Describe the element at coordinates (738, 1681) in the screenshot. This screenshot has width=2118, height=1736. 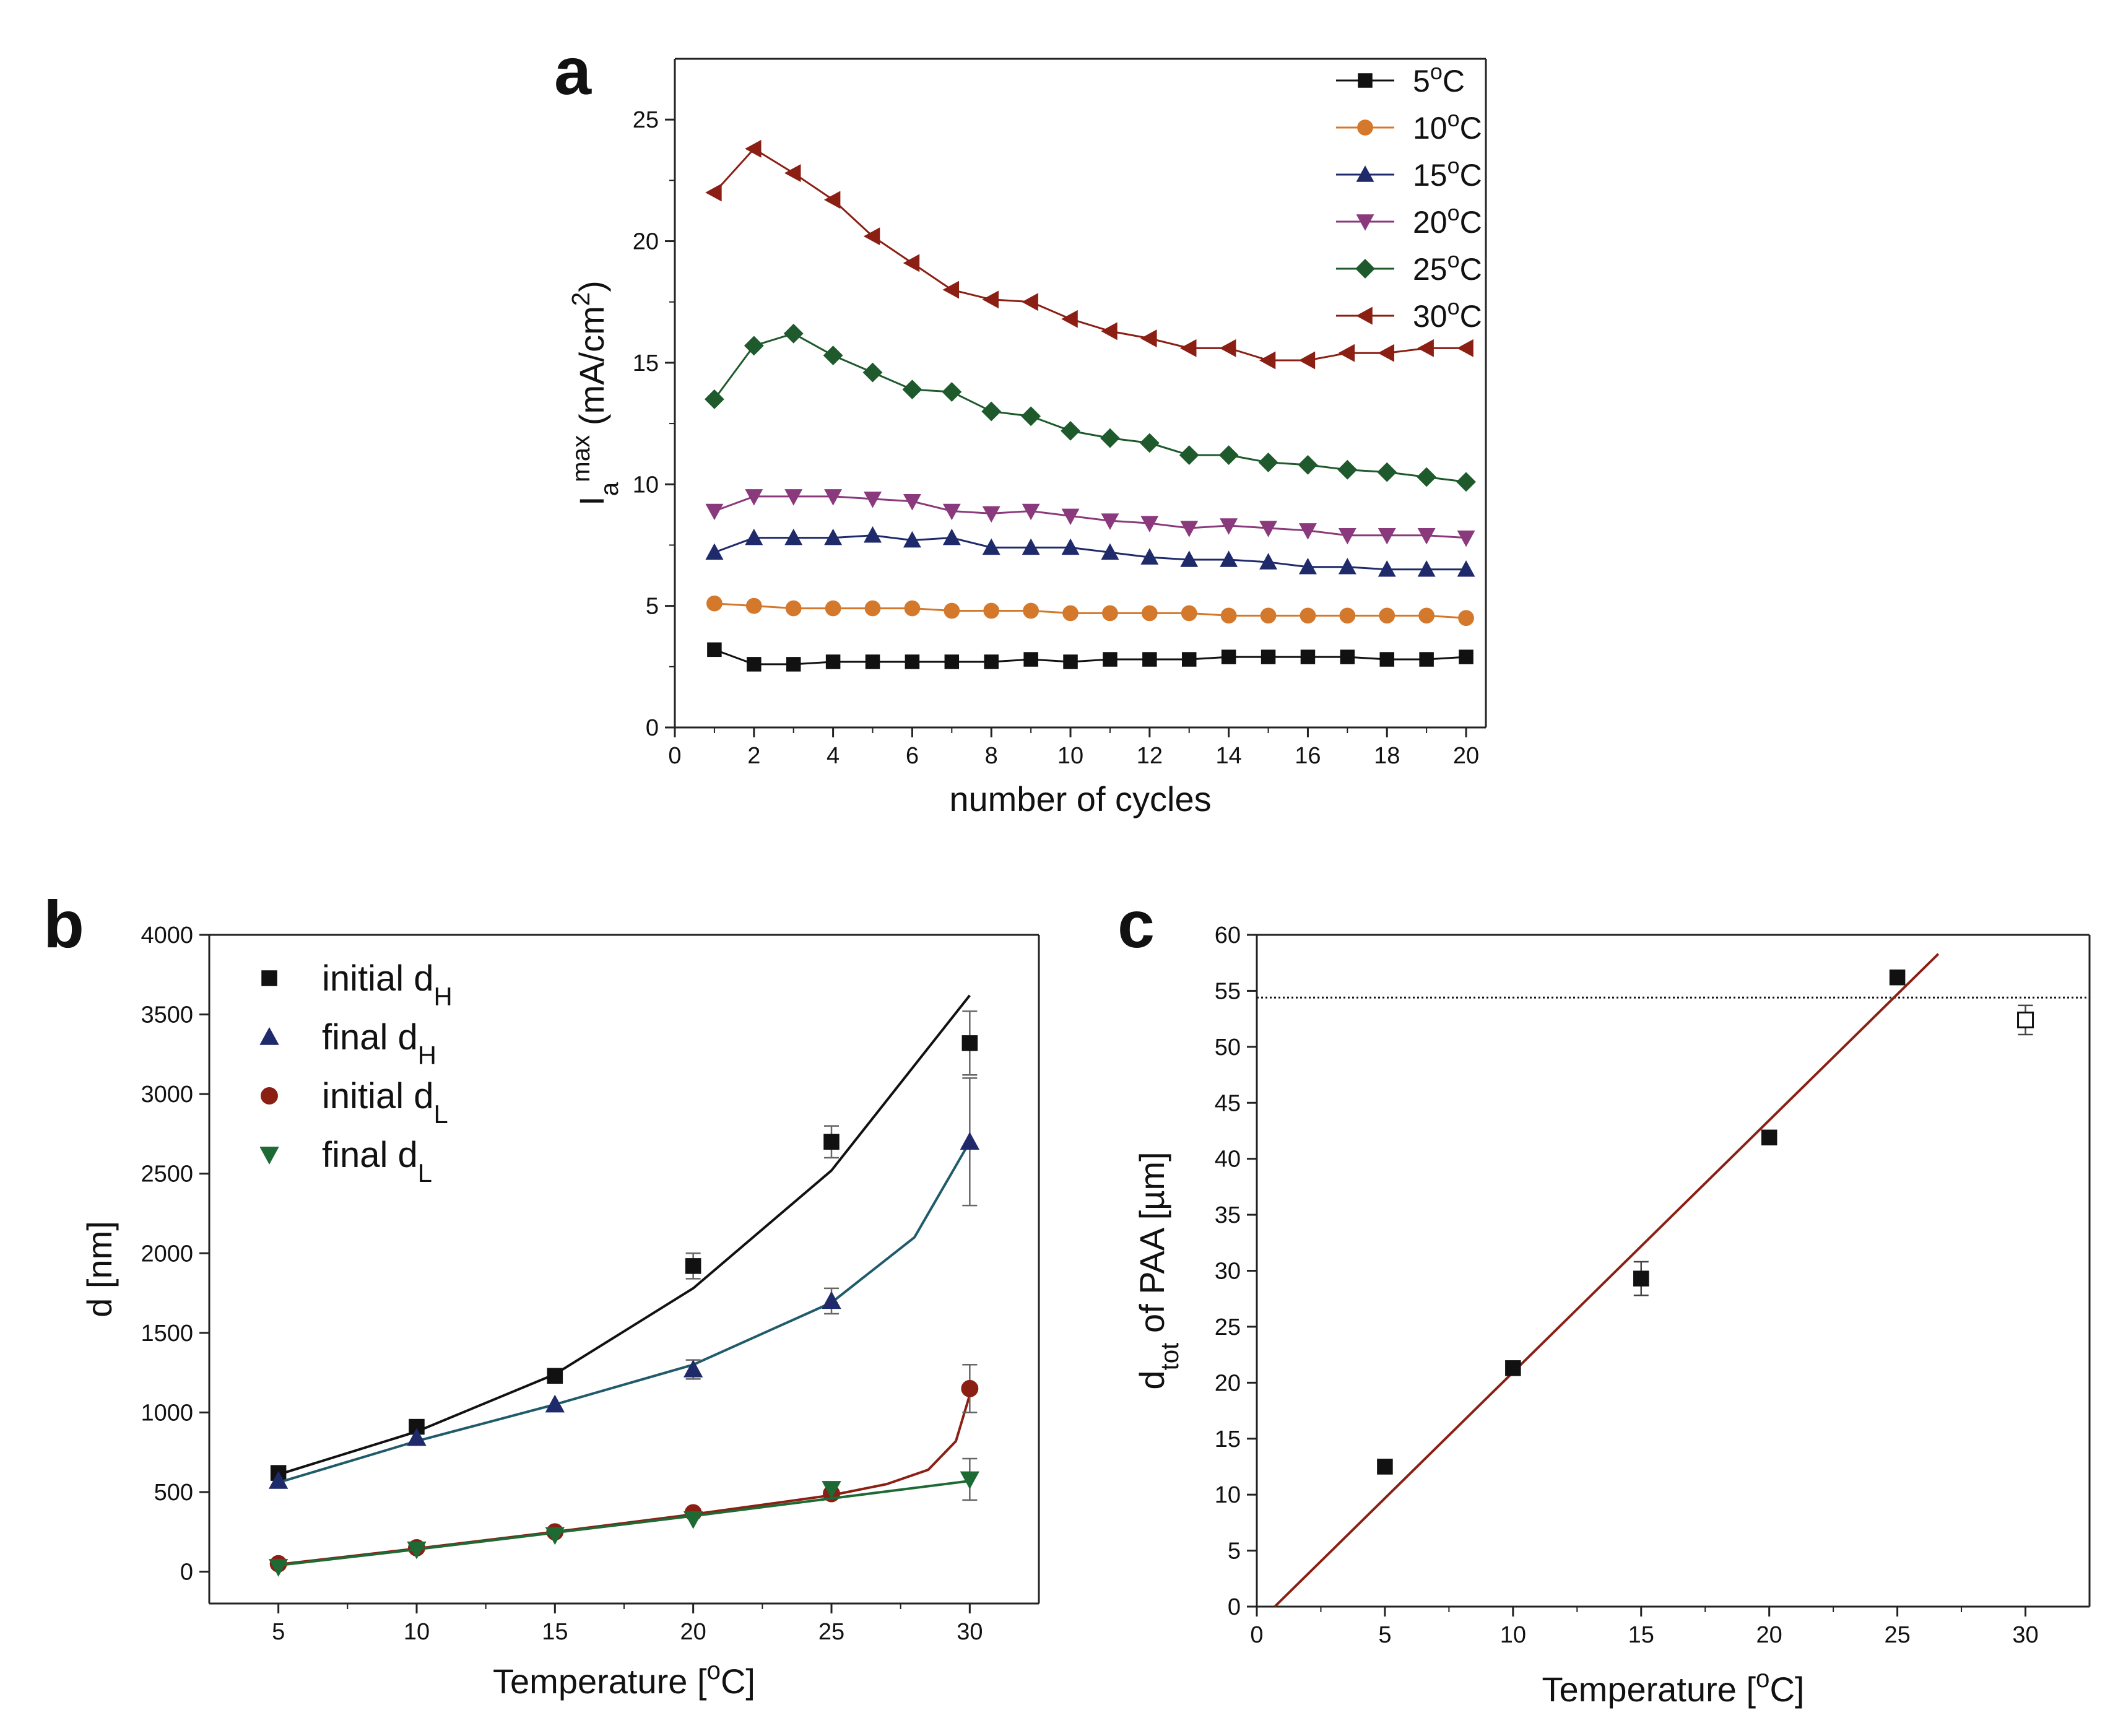
I see `chart-b-x-axis-label-main: C]` at that location.